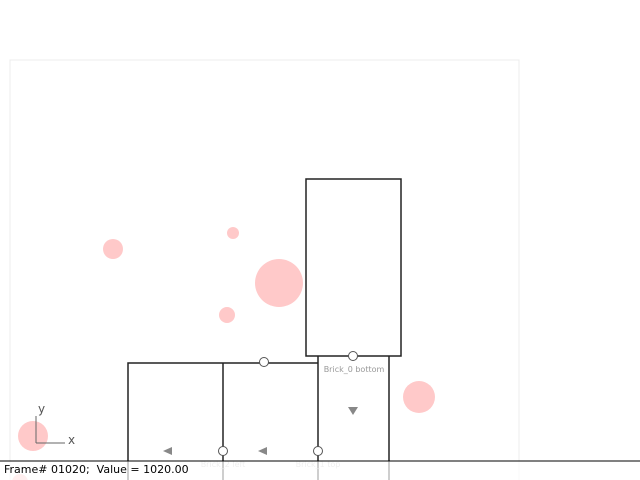  I want to click on handles, so click(288, 403).